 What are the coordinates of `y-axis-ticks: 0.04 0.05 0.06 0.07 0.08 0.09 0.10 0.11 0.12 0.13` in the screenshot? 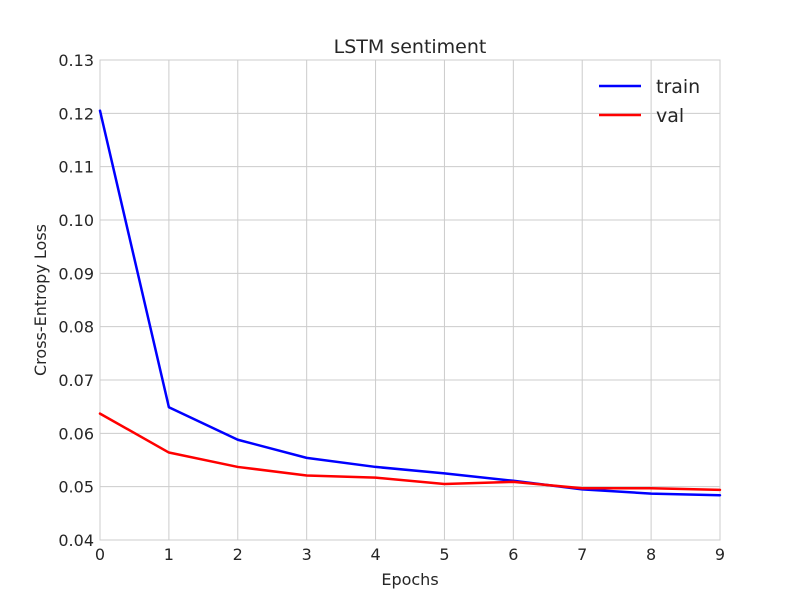 It's located at (76, 300).